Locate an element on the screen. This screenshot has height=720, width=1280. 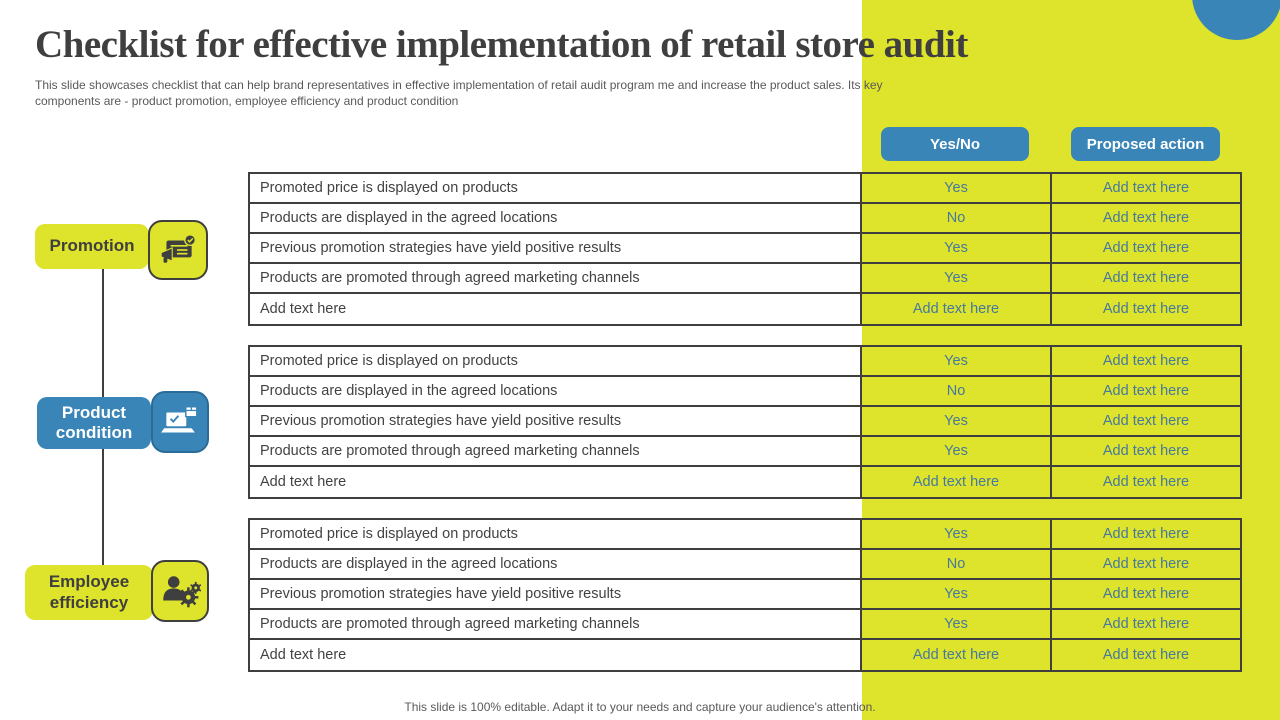
column-header-proposed-action: Proposed action is located at coordinates (1145, 144).